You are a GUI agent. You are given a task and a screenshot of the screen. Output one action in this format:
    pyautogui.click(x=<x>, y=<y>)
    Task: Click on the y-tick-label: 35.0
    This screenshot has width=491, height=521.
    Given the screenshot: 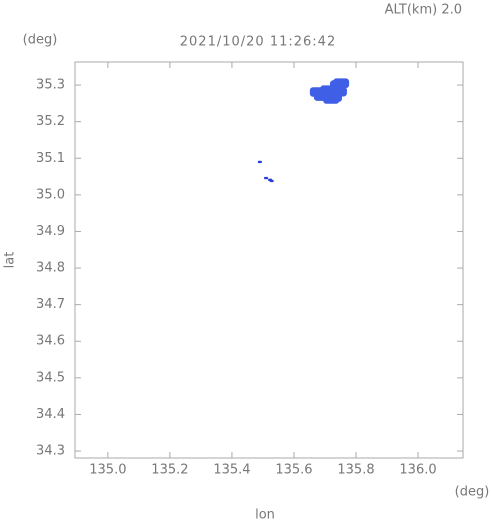 What is the action you would take?
    pyautogui.click(x=50, y=194)
    